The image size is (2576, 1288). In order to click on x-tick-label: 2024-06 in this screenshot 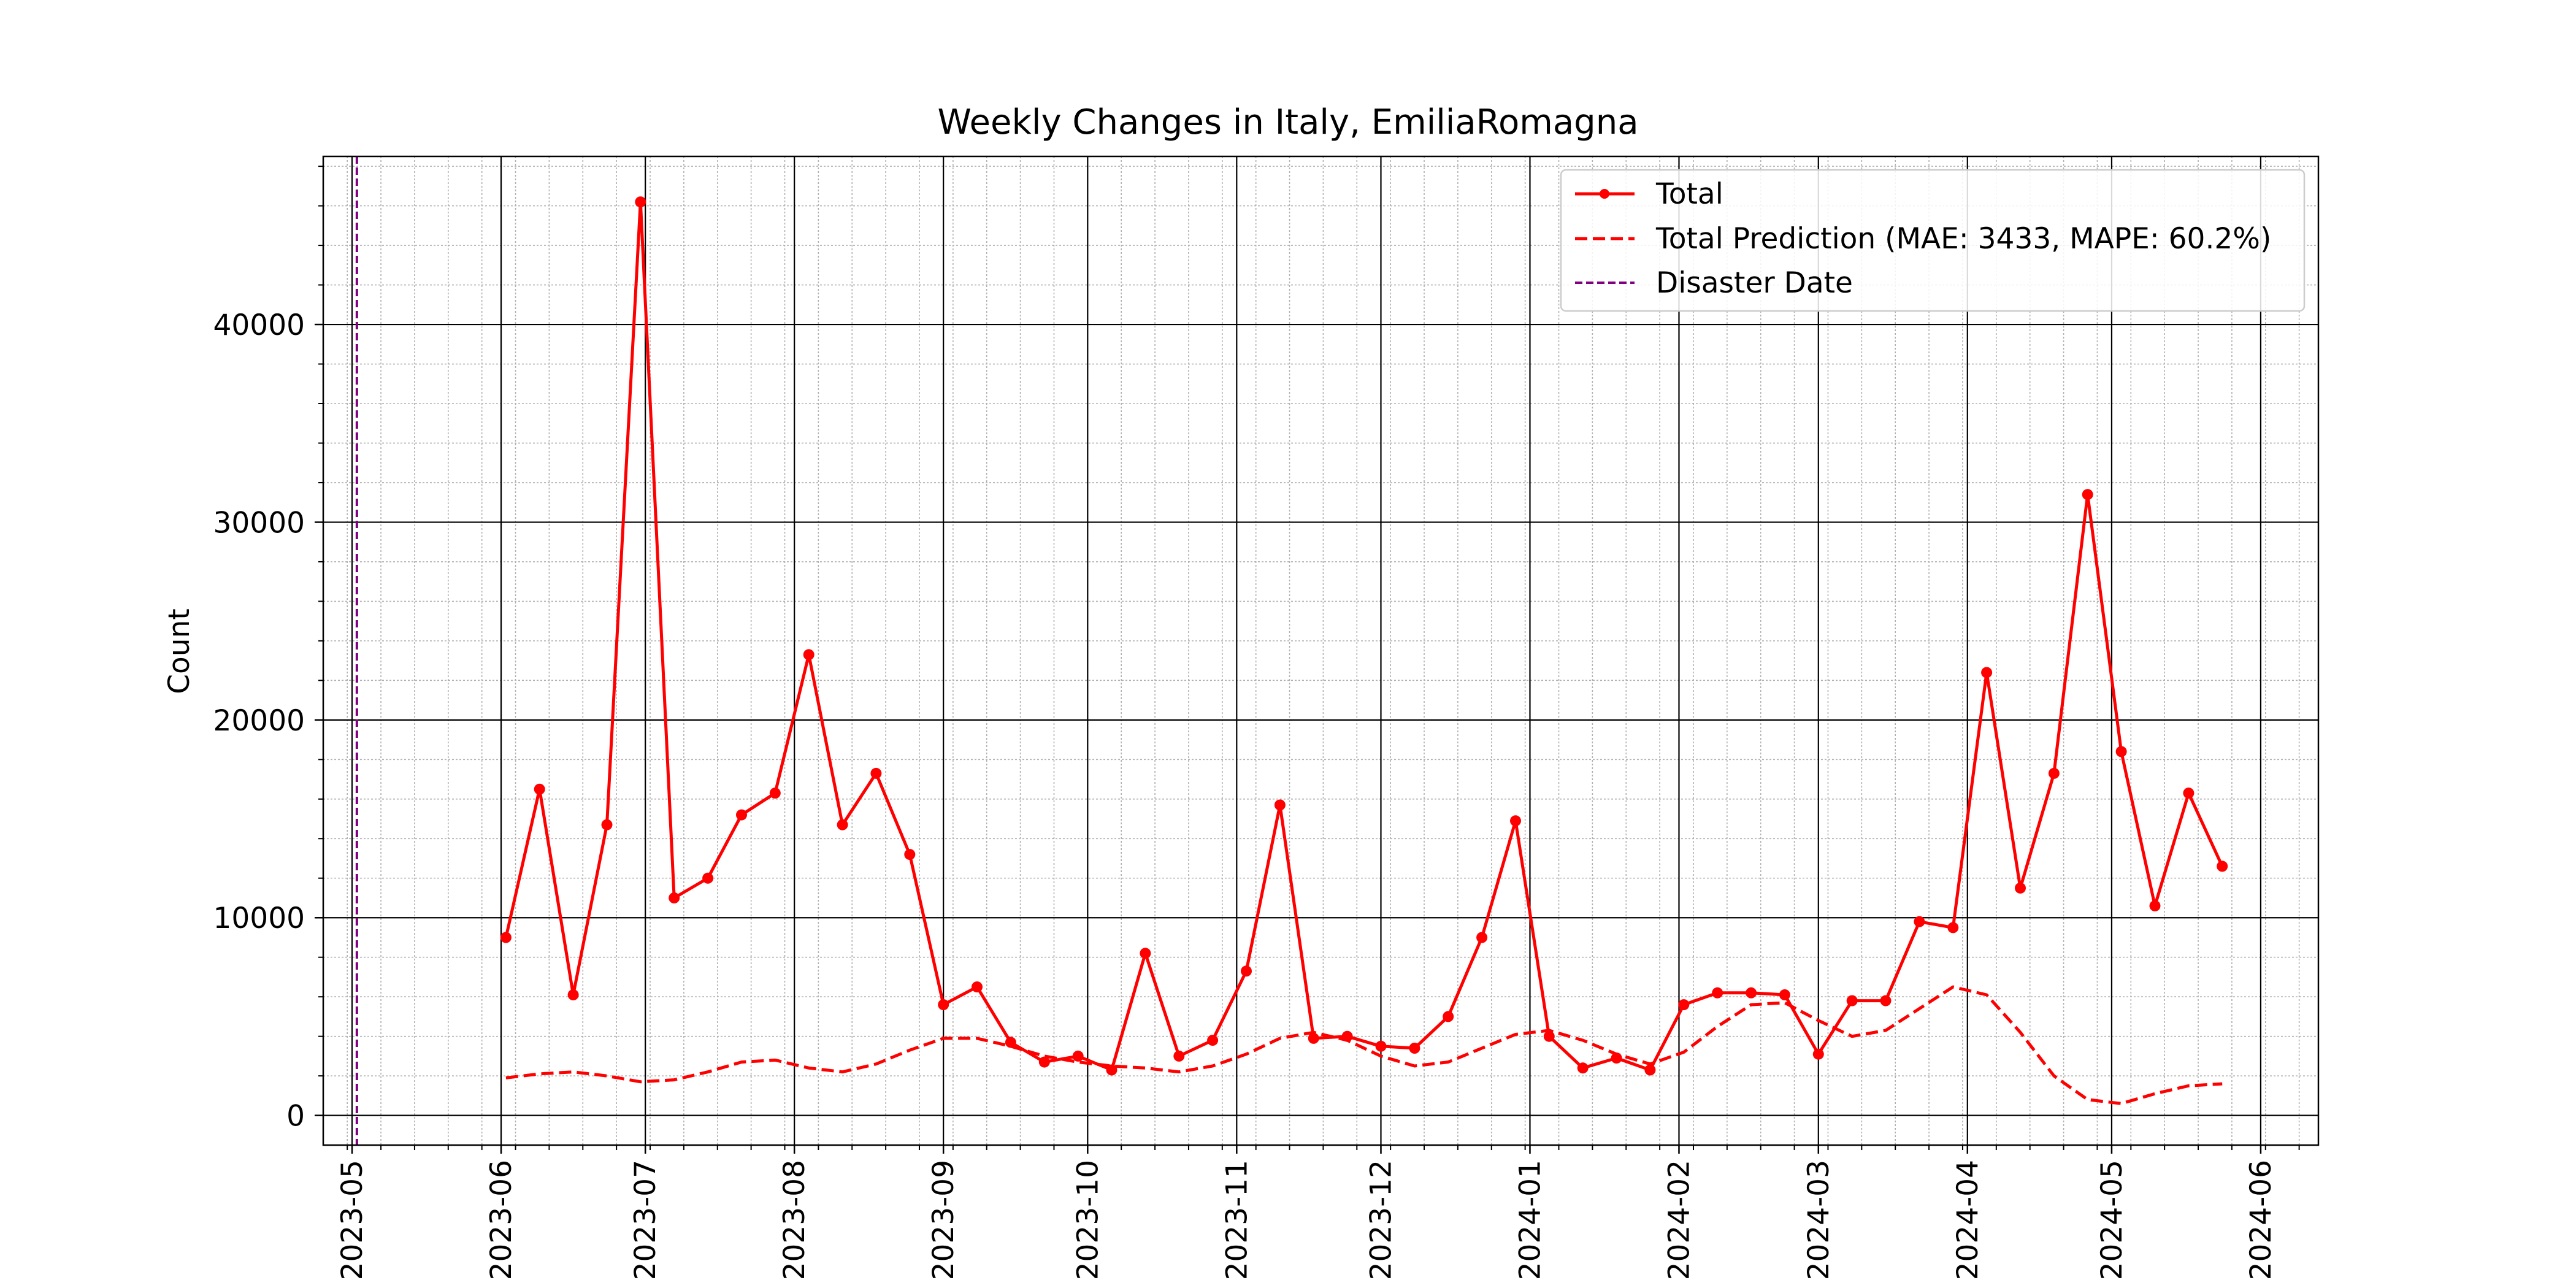, I will do `click(2261, 1220)`.